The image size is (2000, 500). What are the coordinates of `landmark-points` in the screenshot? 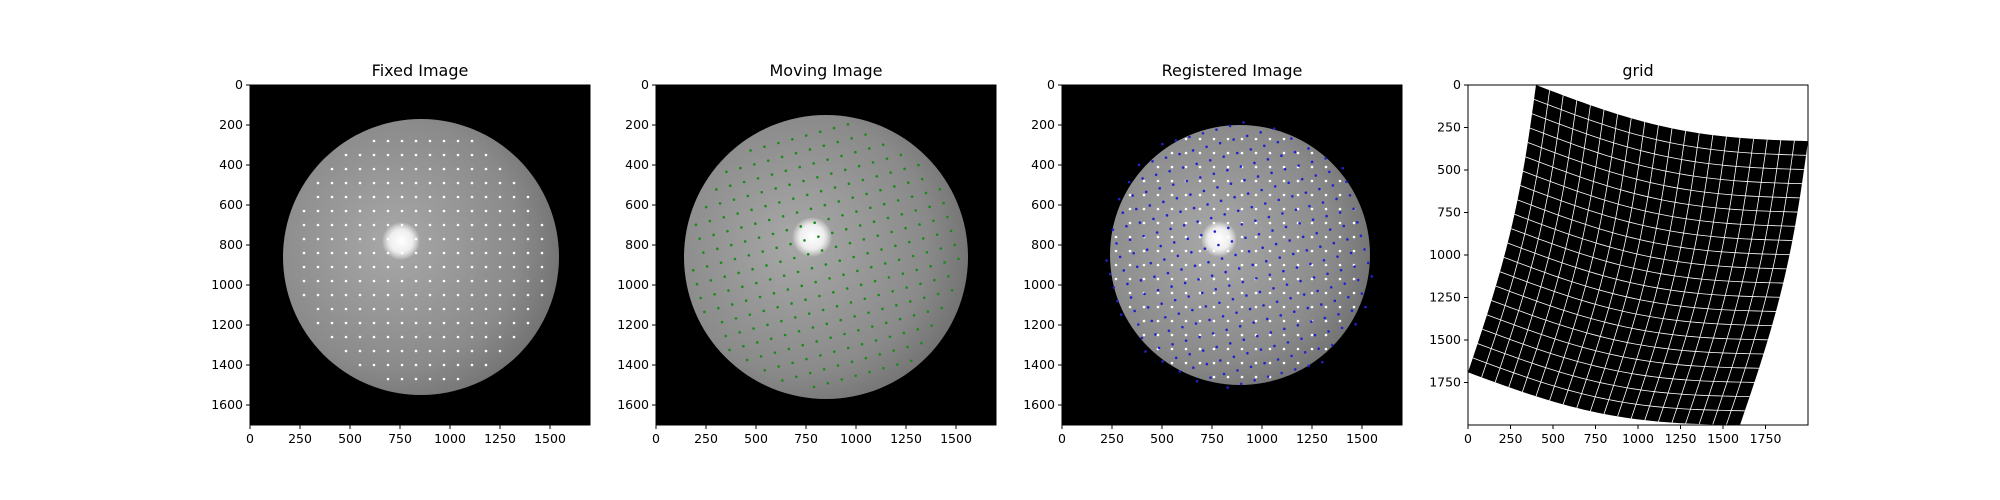 It's located at (825, 256).